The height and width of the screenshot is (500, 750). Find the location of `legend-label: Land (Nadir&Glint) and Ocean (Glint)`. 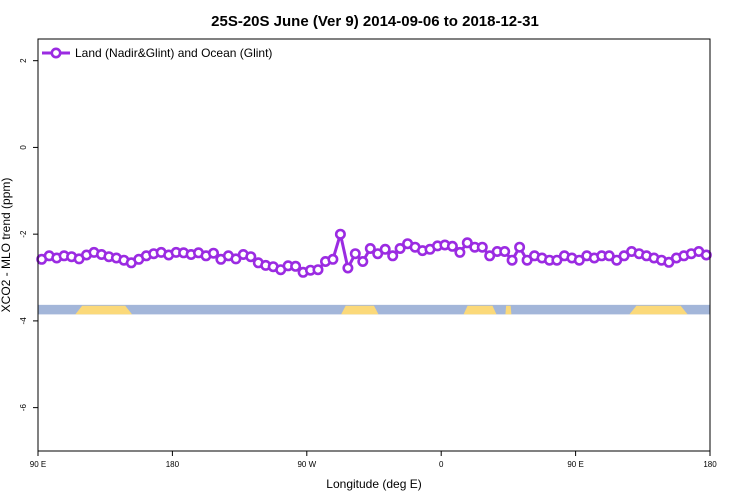

legend-label: Land (Nadir&Glint) and Ocean (Glint) is located at coordinates (173, 53).